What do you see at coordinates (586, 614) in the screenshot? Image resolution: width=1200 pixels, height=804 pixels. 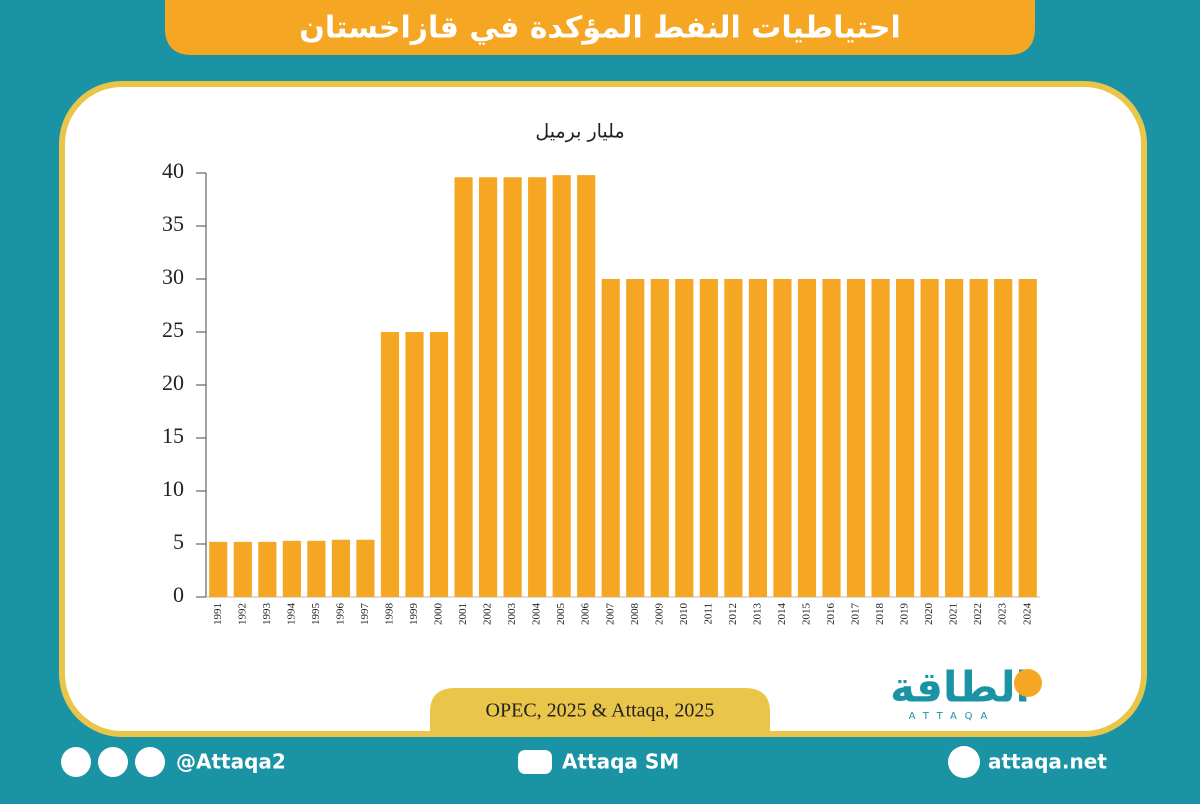 I see `x-tick-label: 2006` at bounding box center [586, 614].